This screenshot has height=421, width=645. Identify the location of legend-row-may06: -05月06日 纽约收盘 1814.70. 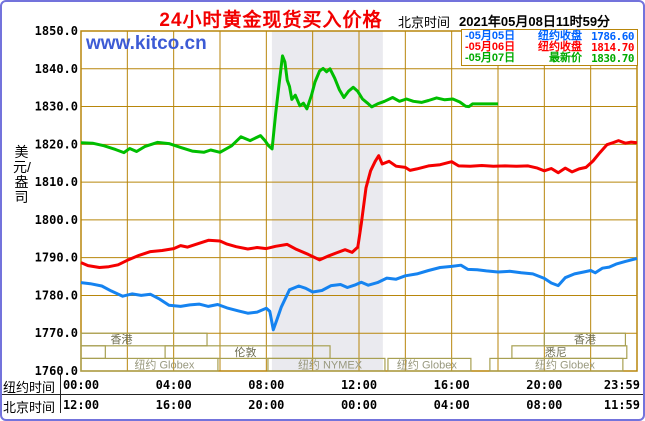
(550, 47).